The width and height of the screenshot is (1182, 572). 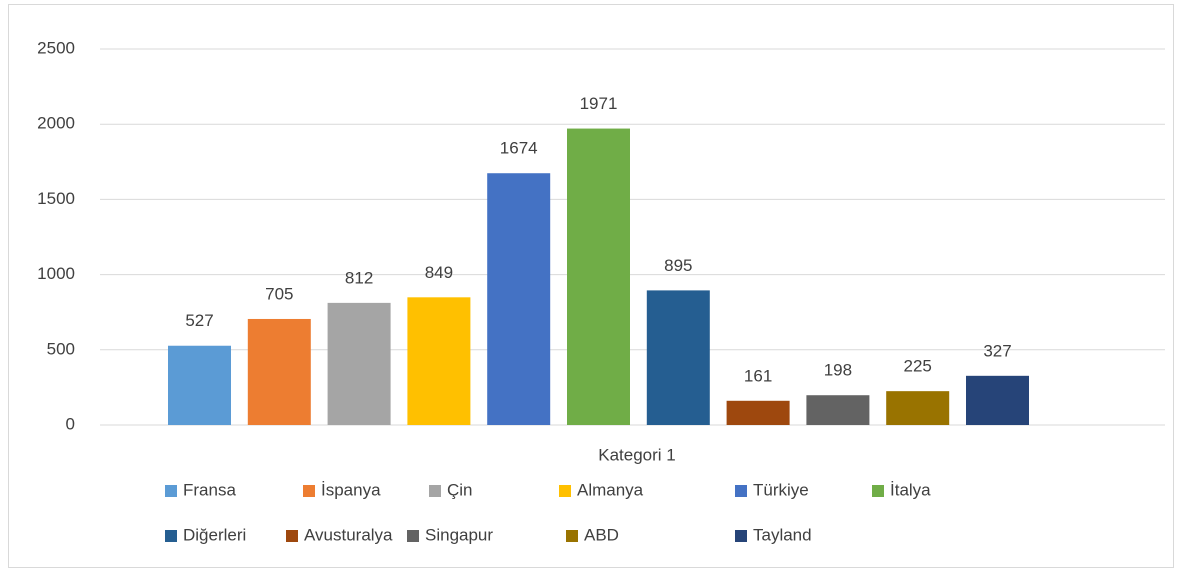 What do you see at coordinates (678, 265) in the screenshot?
I see `data-label: 895` at bounding box center [678, 265].